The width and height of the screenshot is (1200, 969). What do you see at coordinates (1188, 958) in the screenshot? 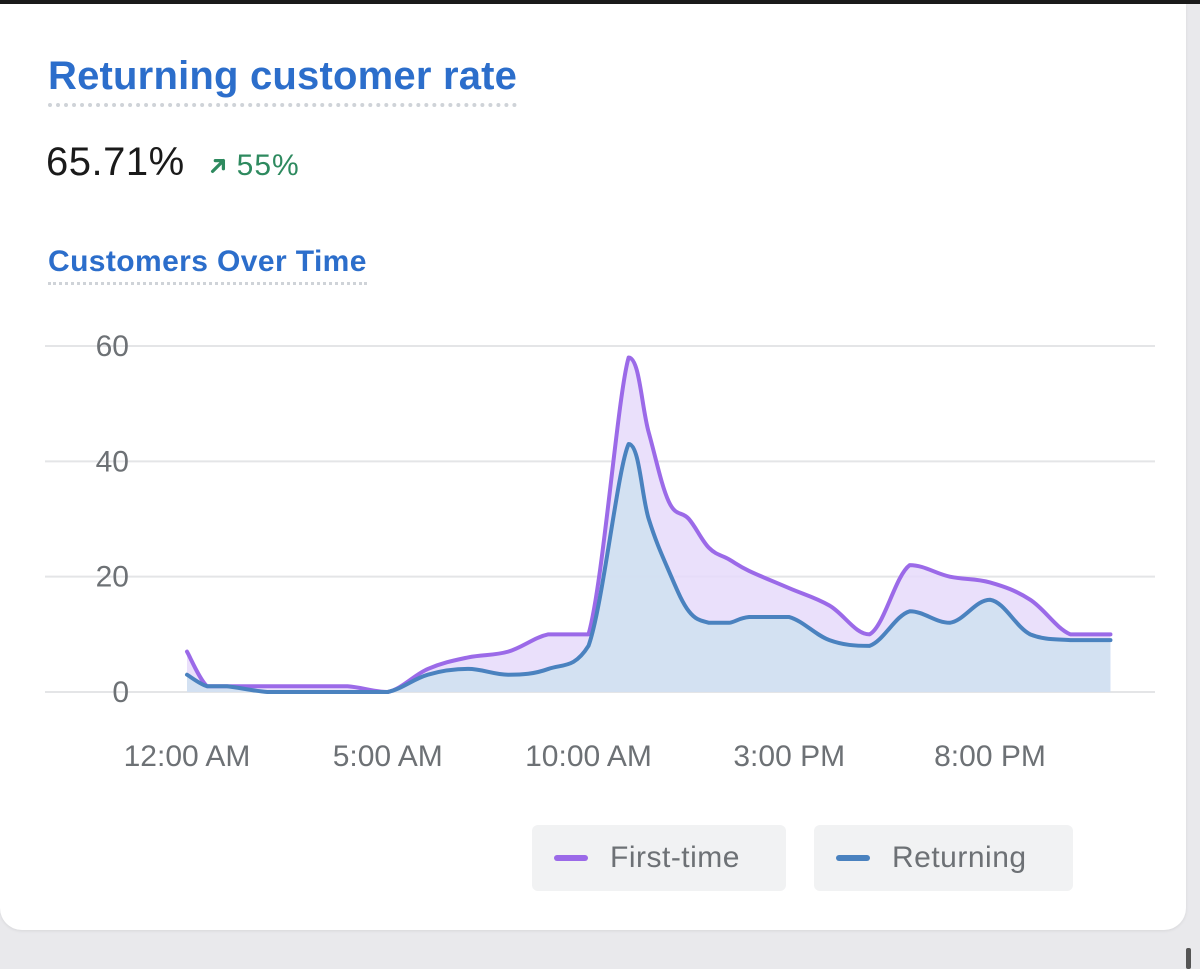
I see `scroll-indicator` at bounding box center [1188, 958].